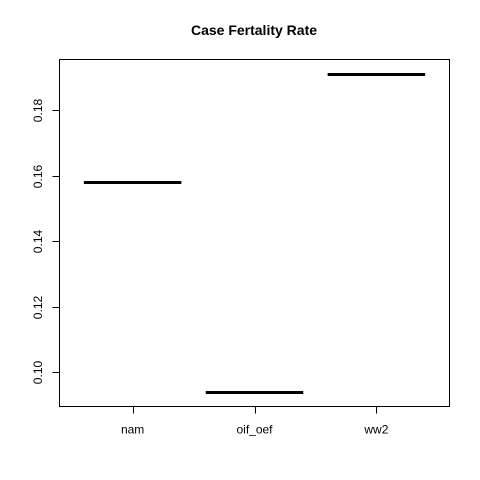 This screenshot has width=480, height=480. I want to click on x-axis: nam oif_oef ww2, so click(255, 421).